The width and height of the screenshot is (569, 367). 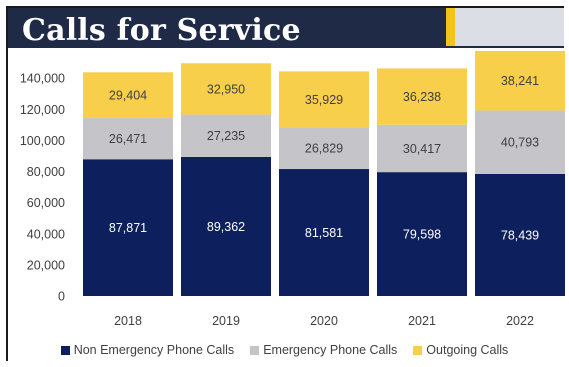 What do you see at coordinates (324, 321) in the screenshot?
I see `x-tick-label: 2020` at bounding box center [324, 321].